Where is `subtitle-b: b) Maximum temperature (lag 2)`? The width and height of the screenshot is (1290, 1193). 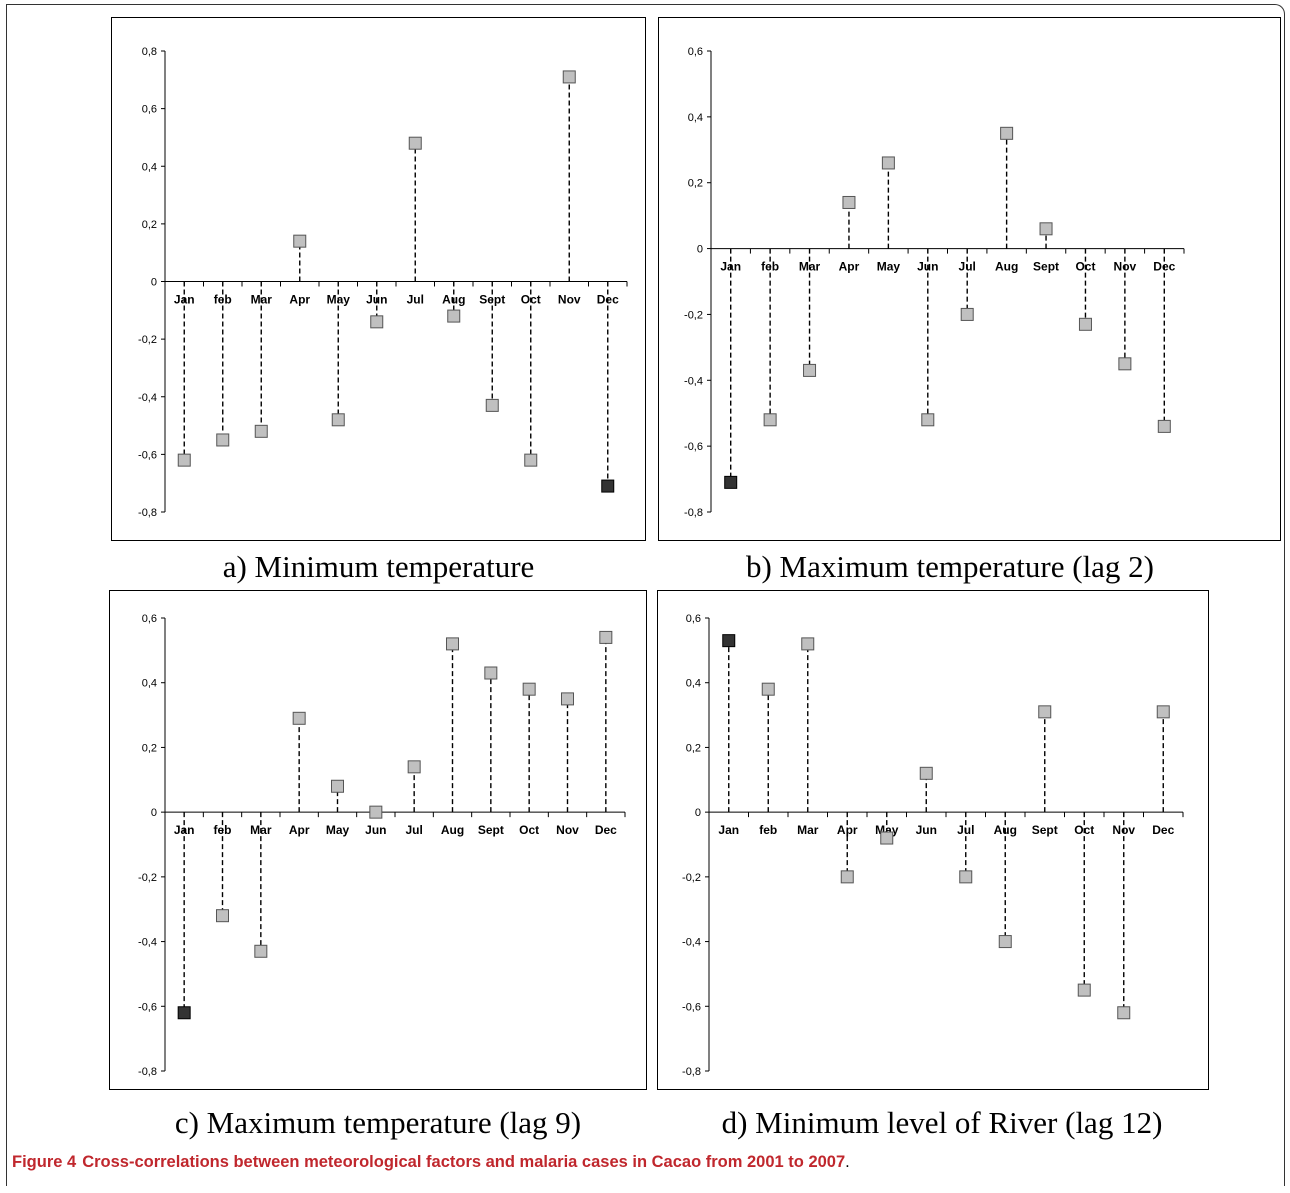
subtitle-b: b) Maximum temperature (lag 2) is located at coordinates (950, 566).